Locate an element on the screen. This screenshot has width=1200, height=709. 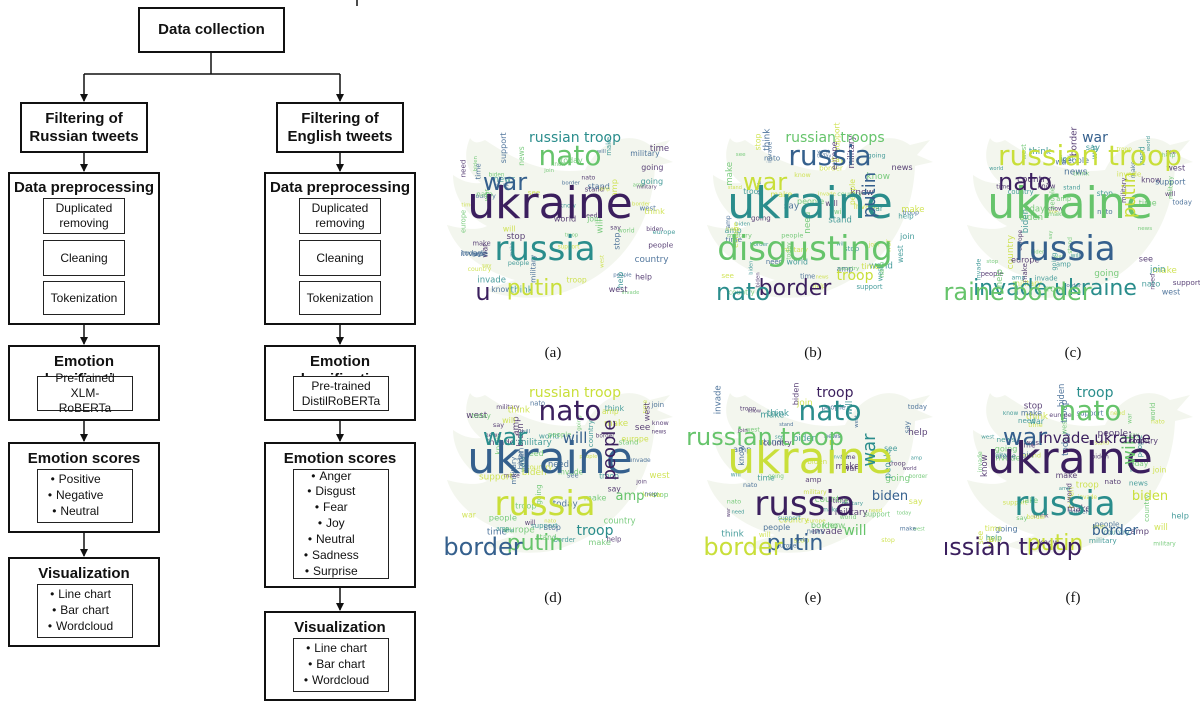
filter-english-title: Filtering of English tweets is located at coordinates (340, 127).